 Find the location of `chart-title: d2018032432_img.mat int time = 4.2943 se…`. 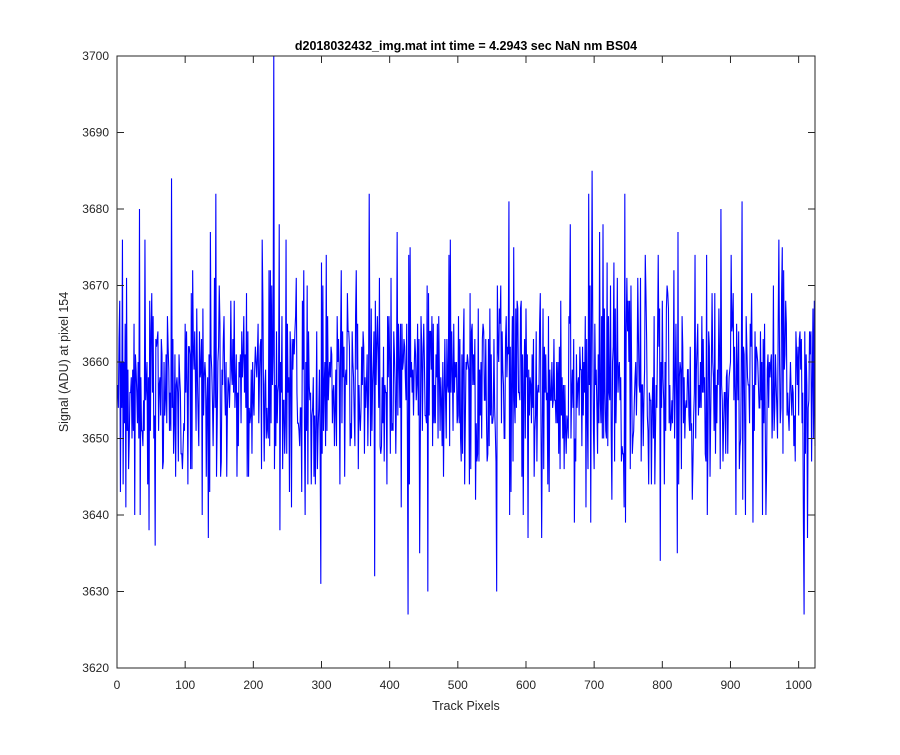

chart-title: d2018032432_img.mat int time = 4.2943 se… is located at coordinates (466, 46).